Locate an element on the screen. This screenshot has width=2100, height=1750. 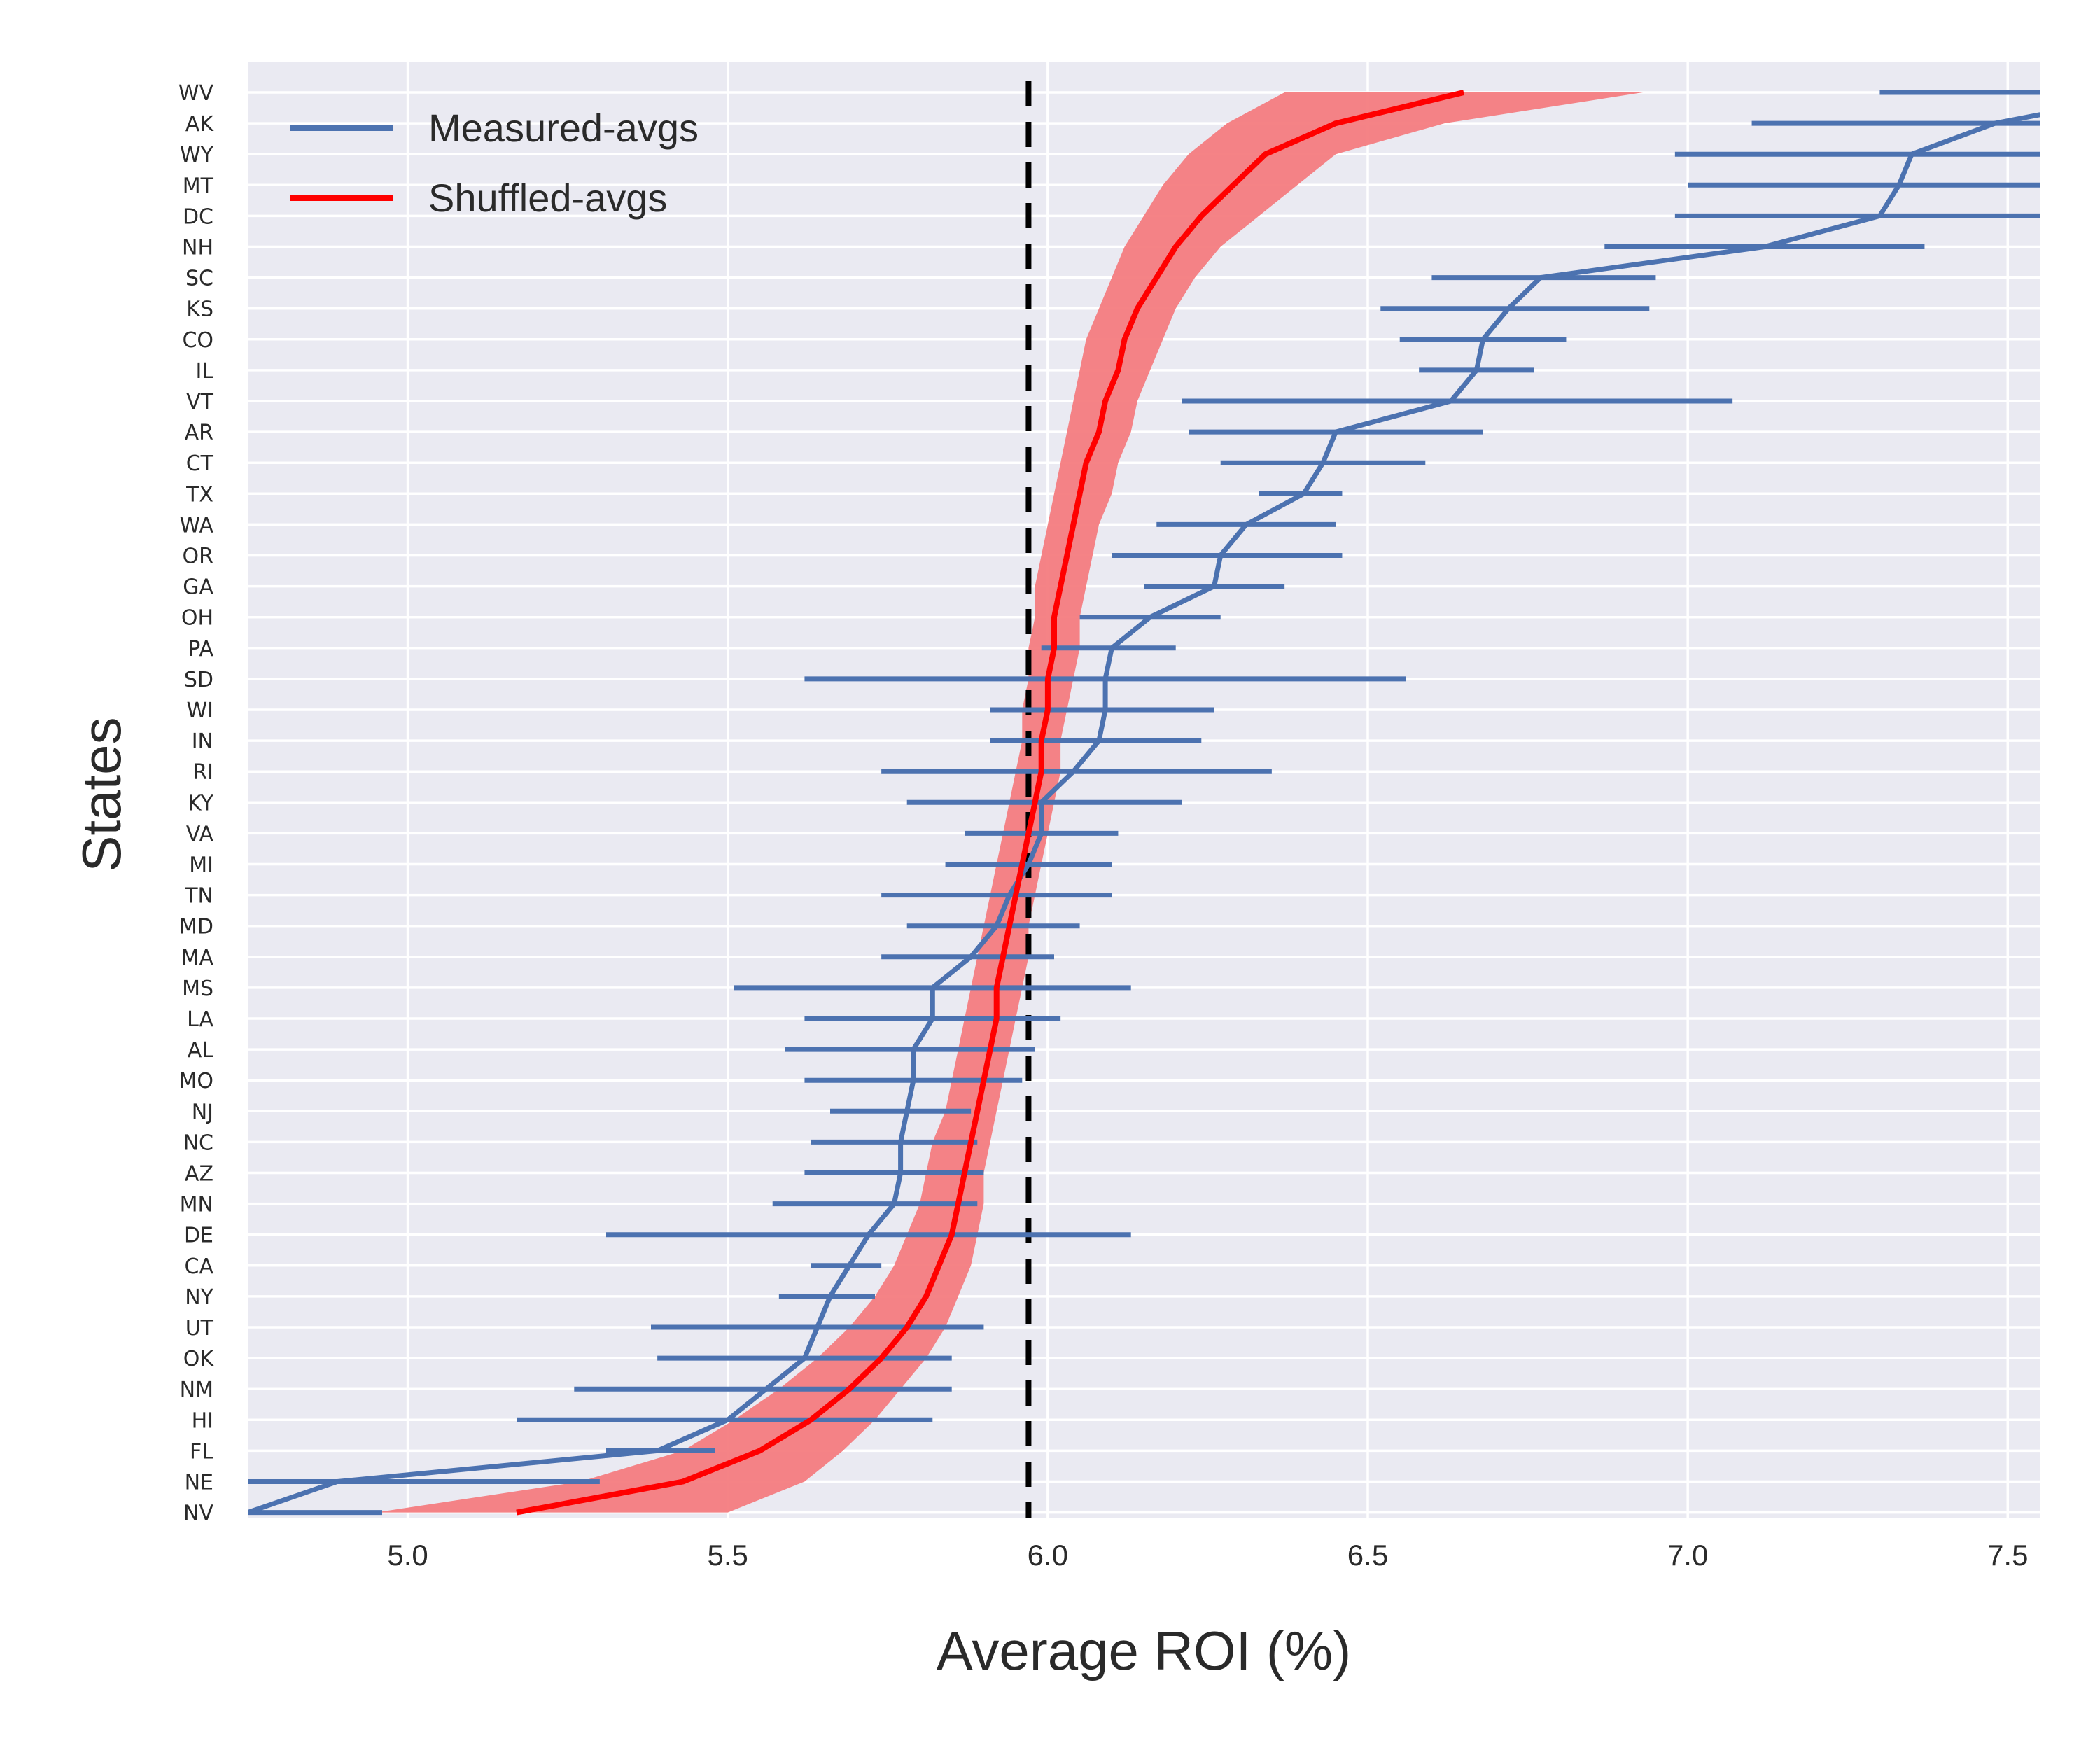
y-tick-label: WV is located at coordinates (196, 93).